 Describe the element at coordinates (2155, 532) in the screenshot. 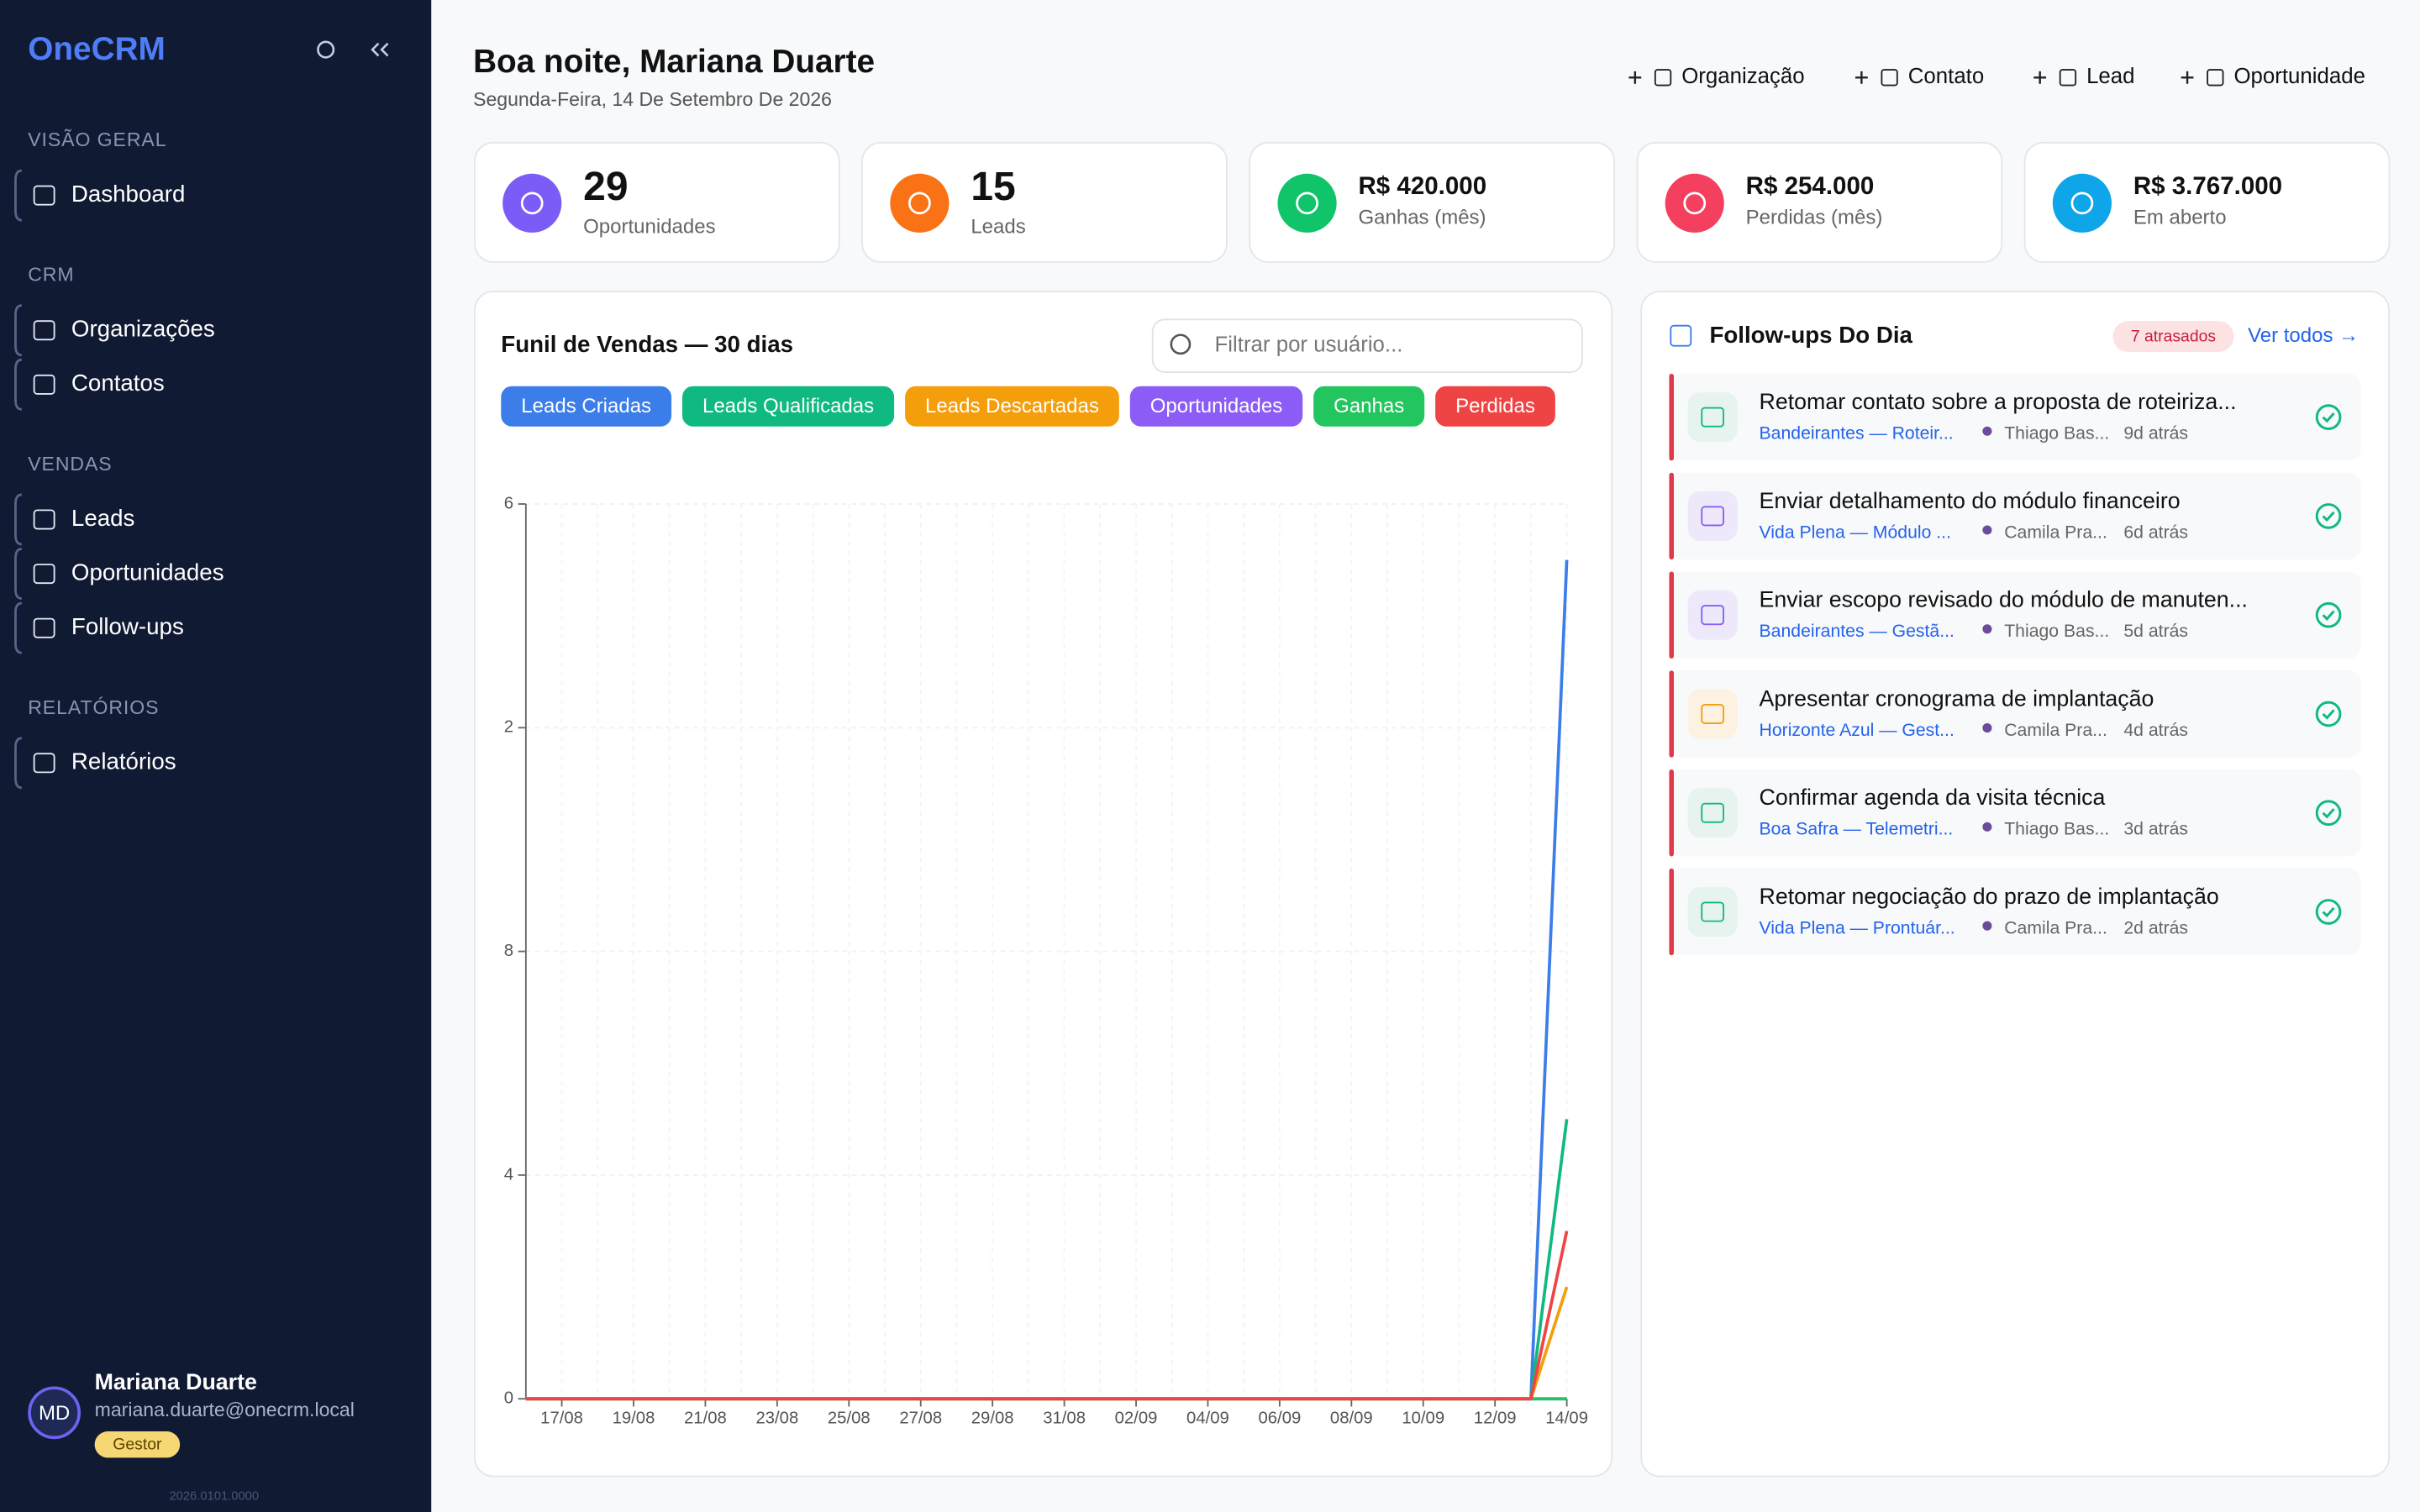

I see `followup-ago: 6d atrás` at that location.